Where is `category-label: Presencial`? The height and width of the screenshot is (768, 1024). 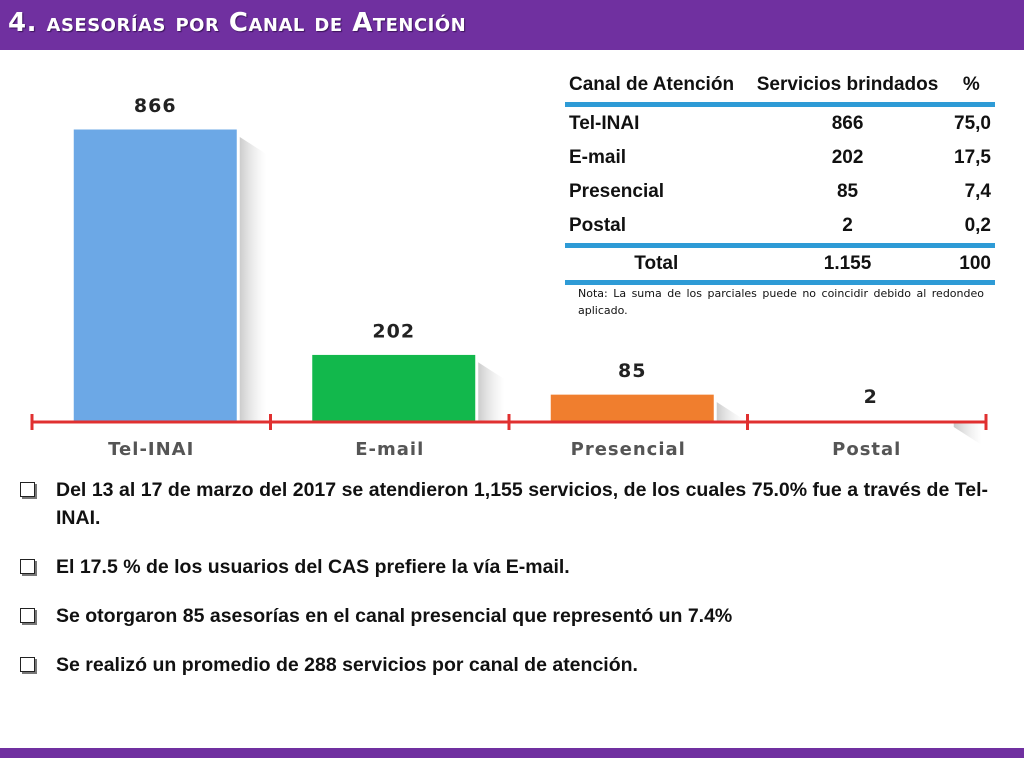
category-label: Presencial is located at coordinates (628, 449).